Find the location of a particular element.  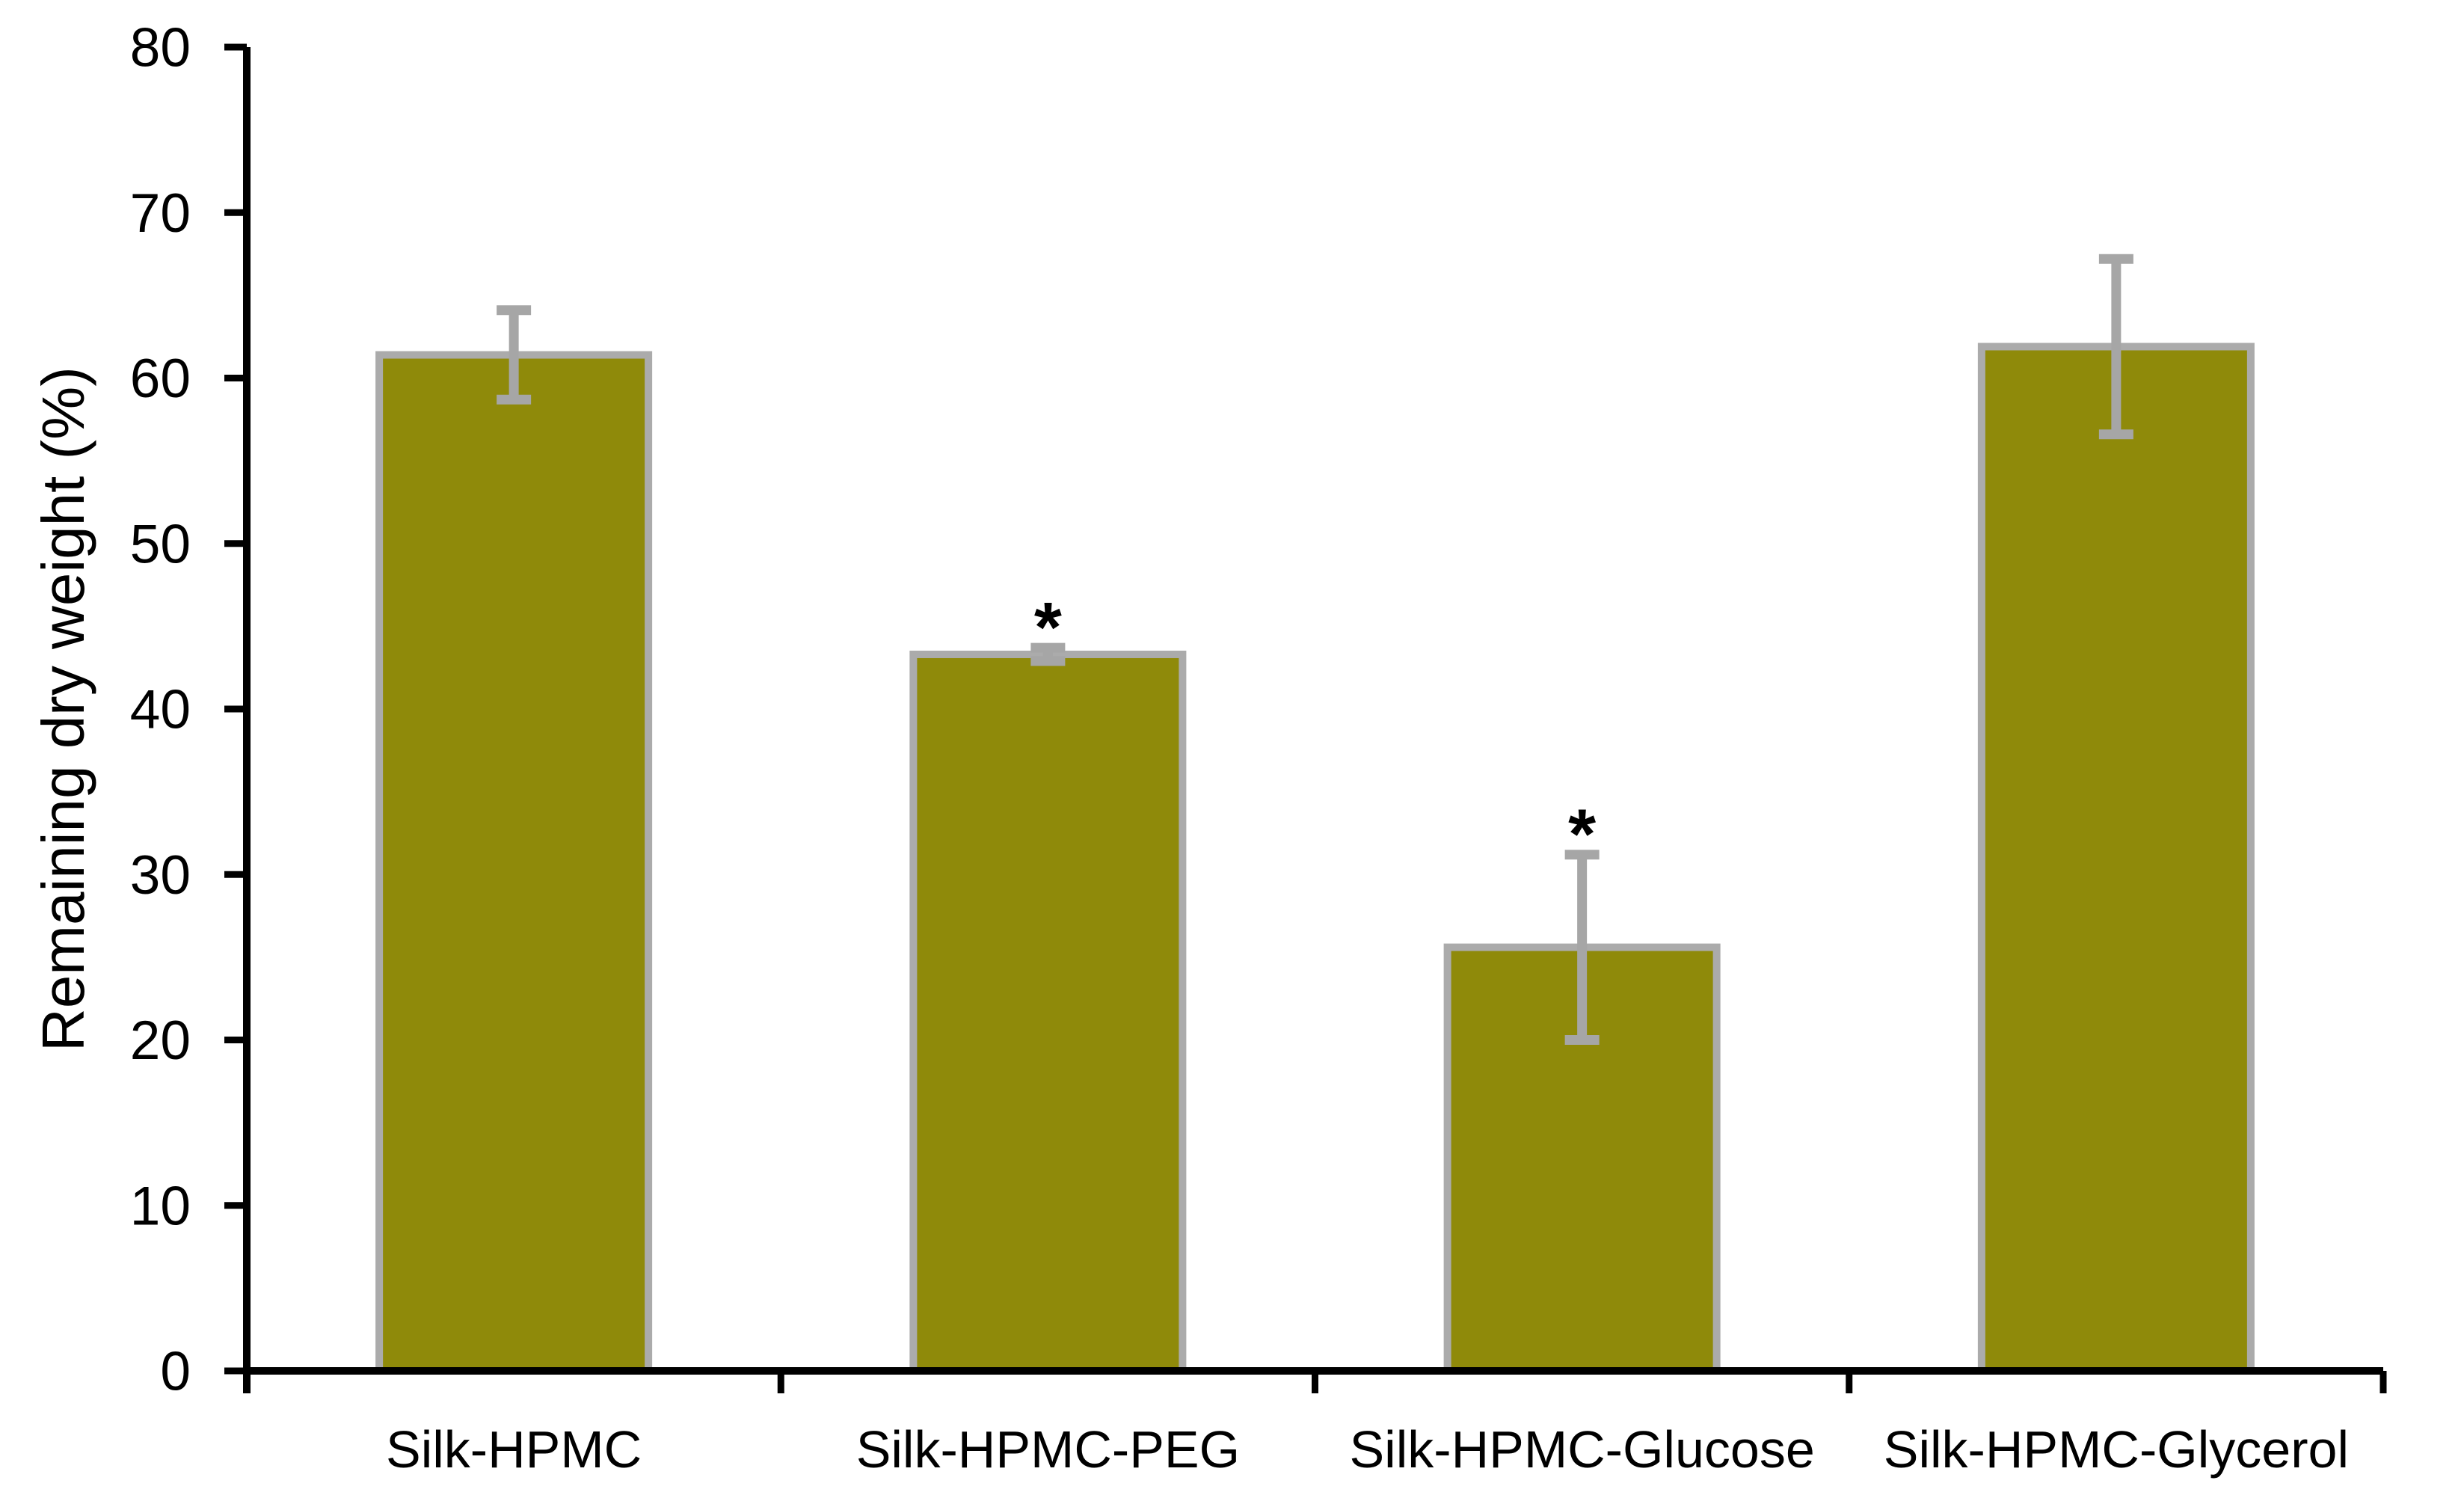

bar-silk-hpmc is located at coordinates (514, 863).